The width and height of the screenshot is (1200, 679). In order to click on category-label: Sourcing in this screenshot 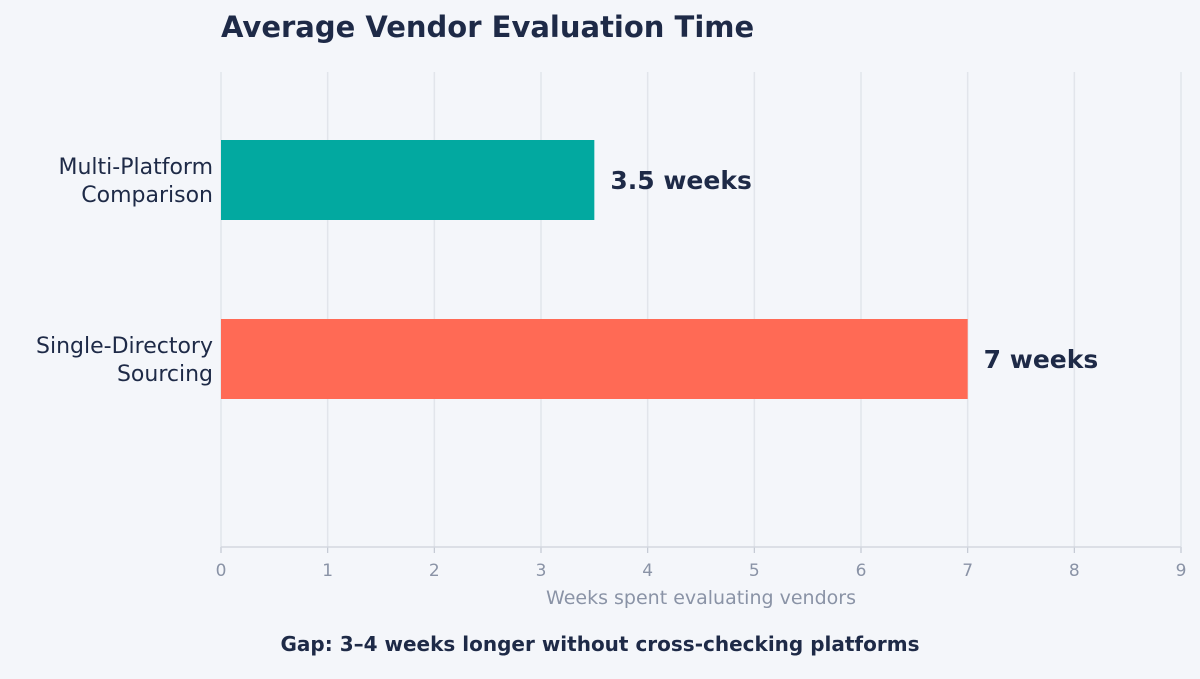, I will do `click(165, 374)`.